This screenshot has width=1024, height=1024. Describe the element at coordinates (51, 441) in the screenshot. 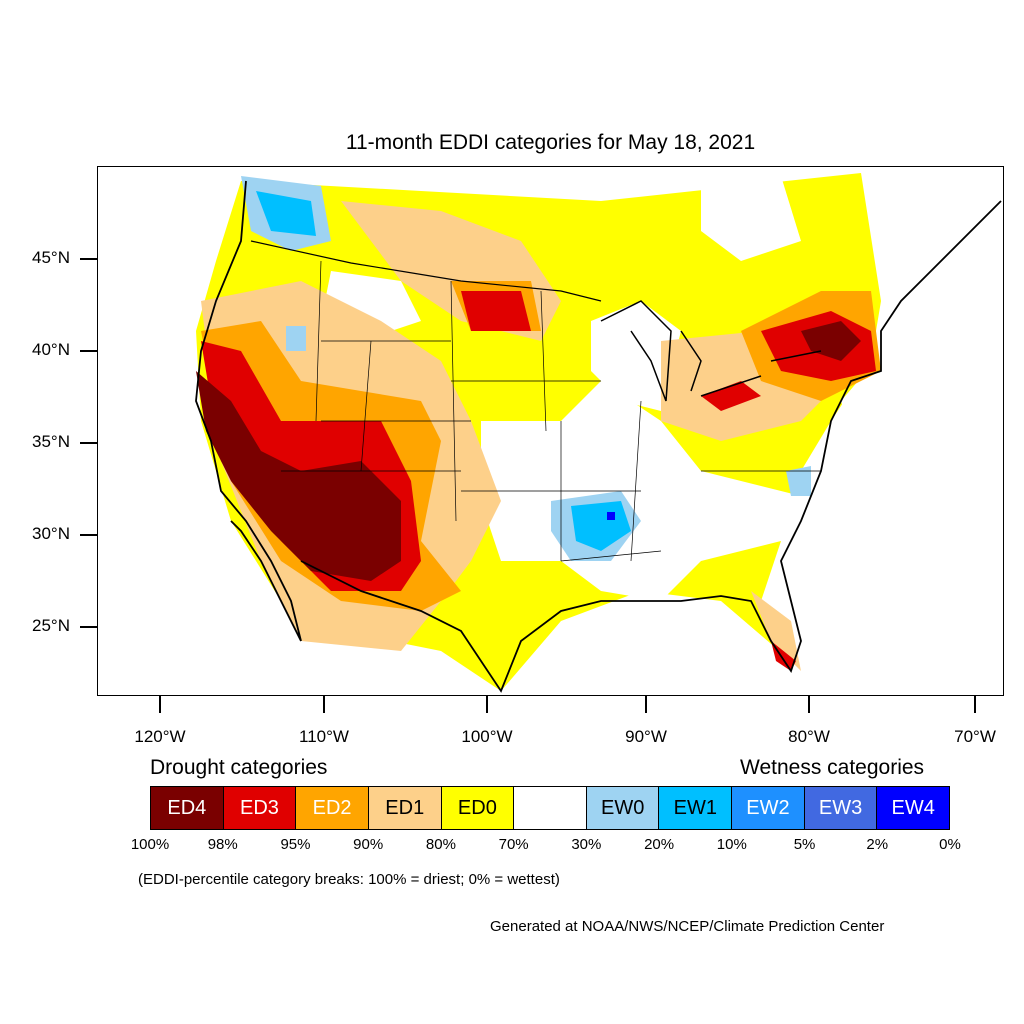

I see `lat-label-35: 35°N` at that location.